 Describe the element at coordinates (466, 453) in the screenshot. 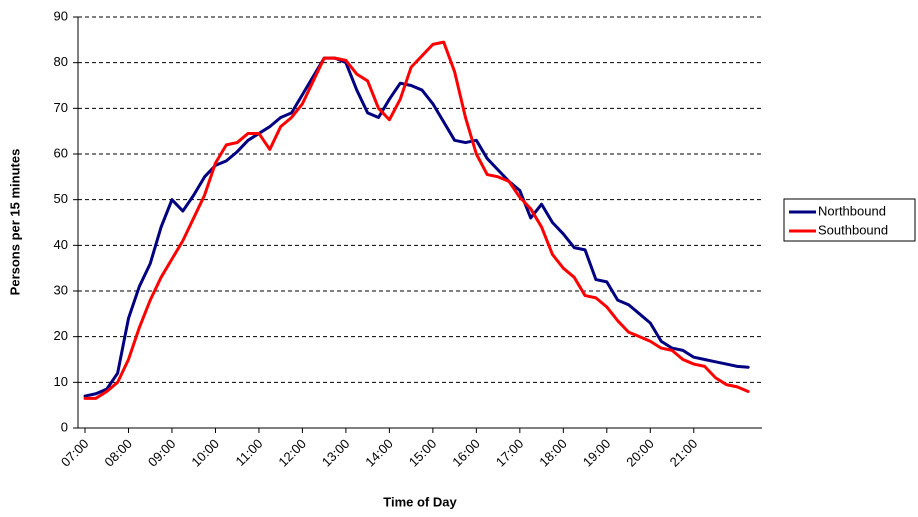

I see `x-tick-label: 16:00` at that location.